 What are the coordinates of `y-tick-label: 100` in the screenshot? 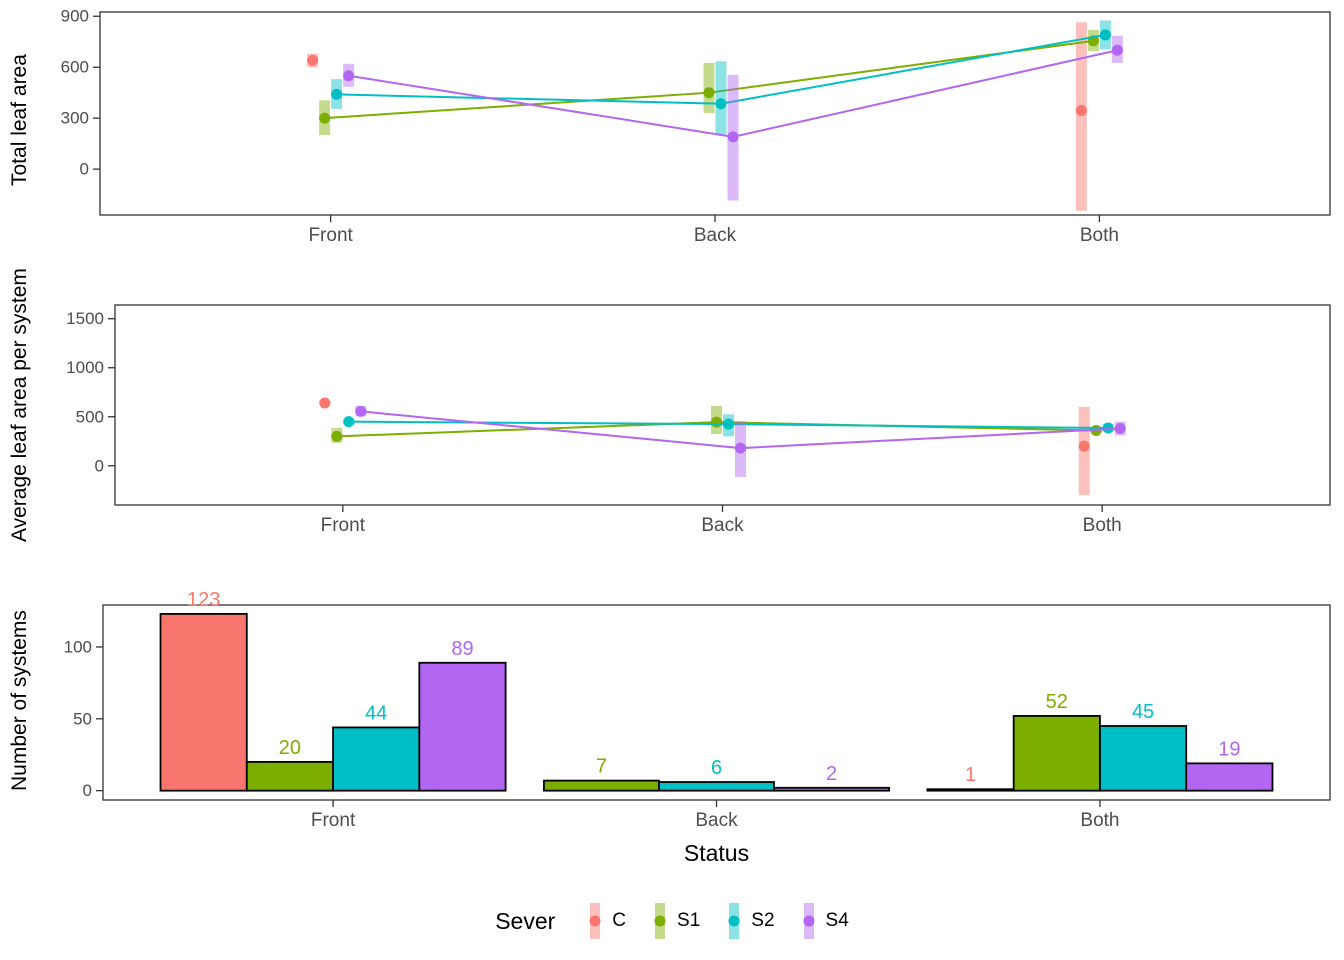 It's located at (78, 646).